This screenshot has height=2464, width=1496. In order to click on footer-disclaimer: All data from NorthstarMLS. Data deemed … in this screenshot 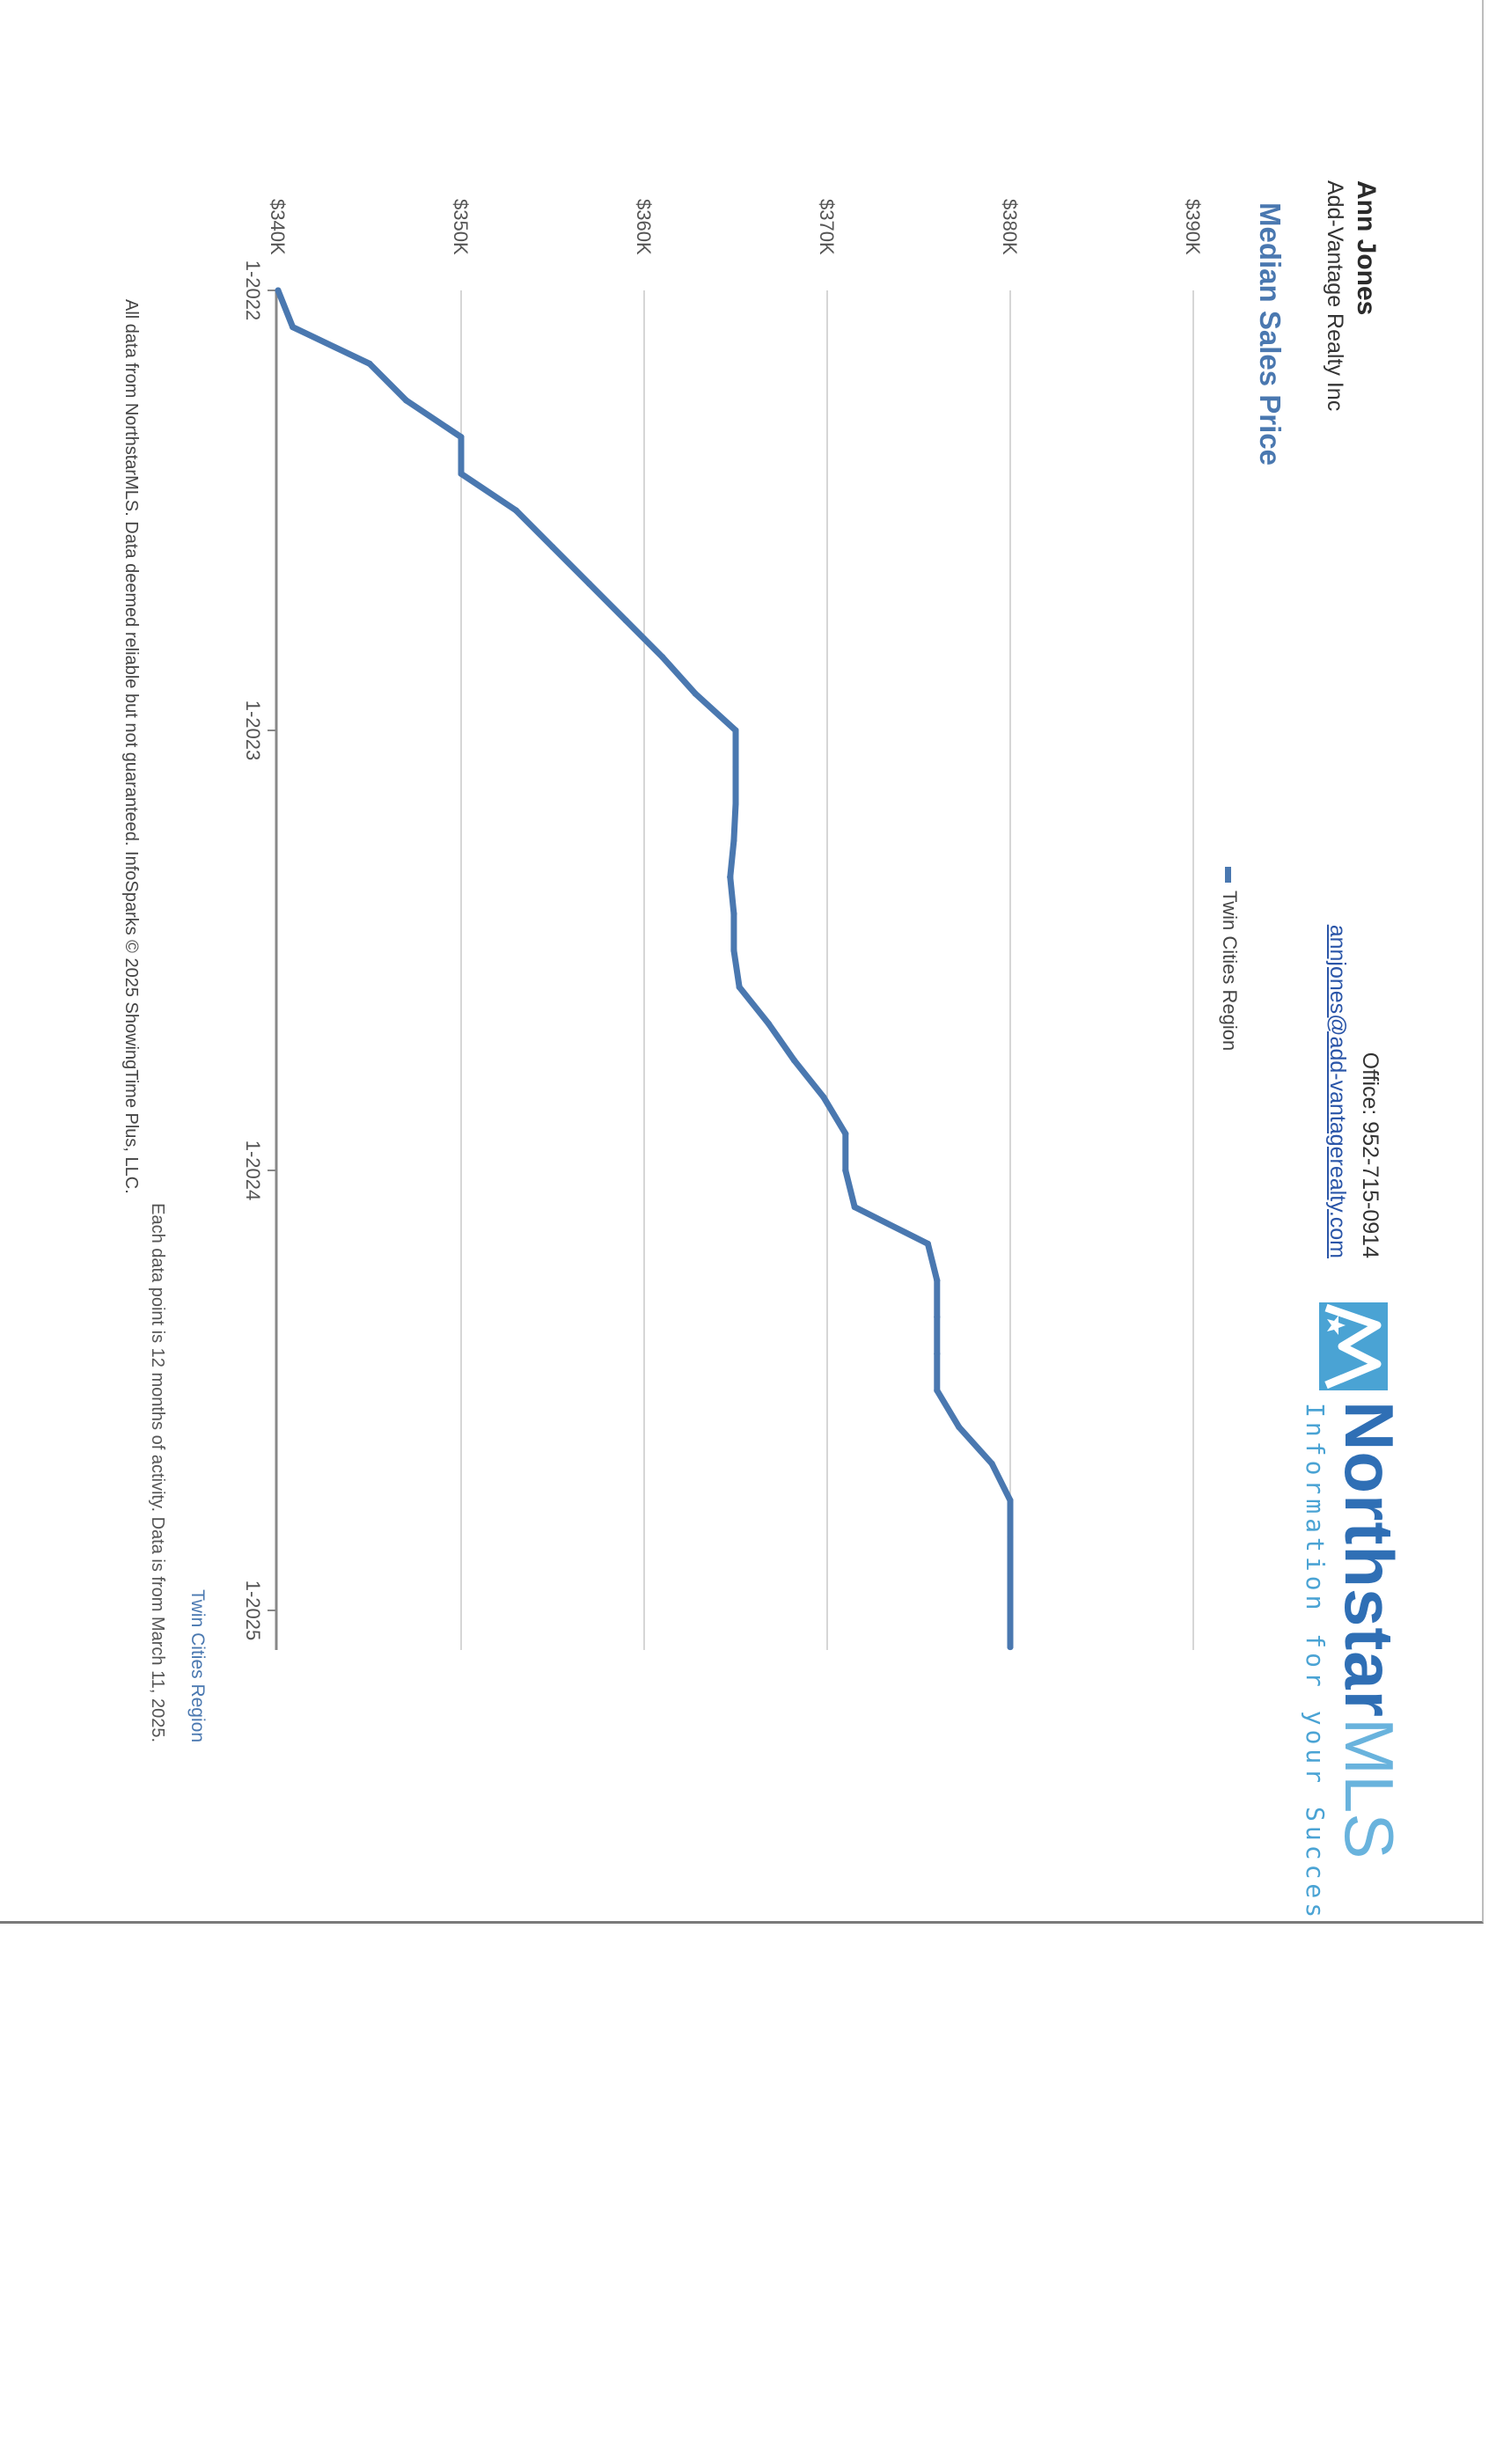, I will do `click(131, 747)`.